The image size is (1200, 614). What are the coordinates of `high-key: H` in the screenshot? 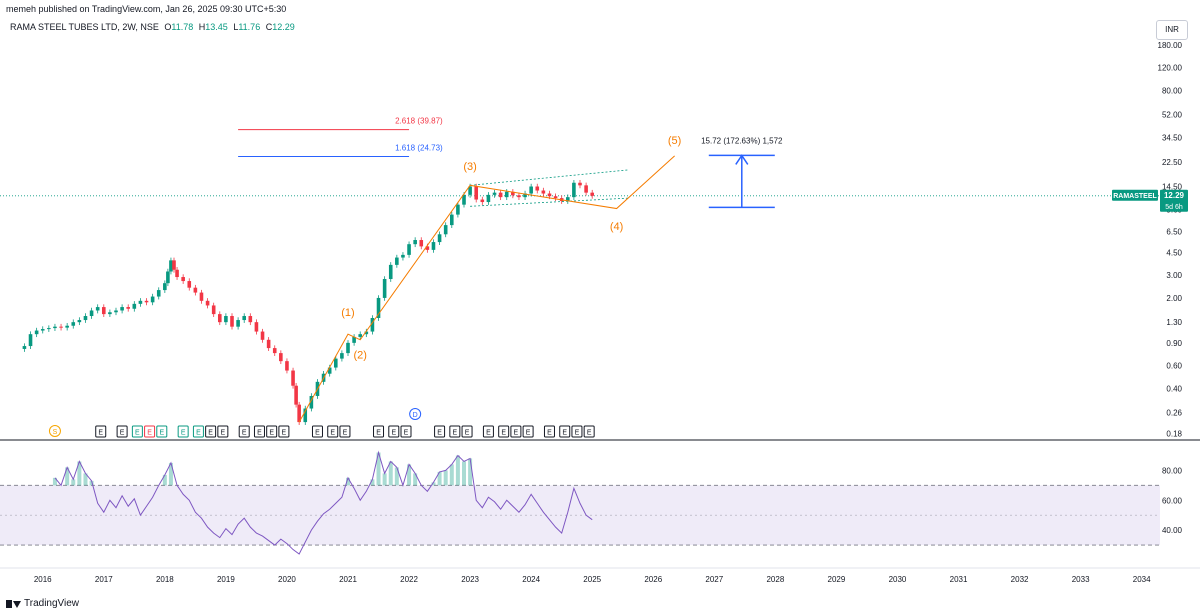 It's located at (202, 27).